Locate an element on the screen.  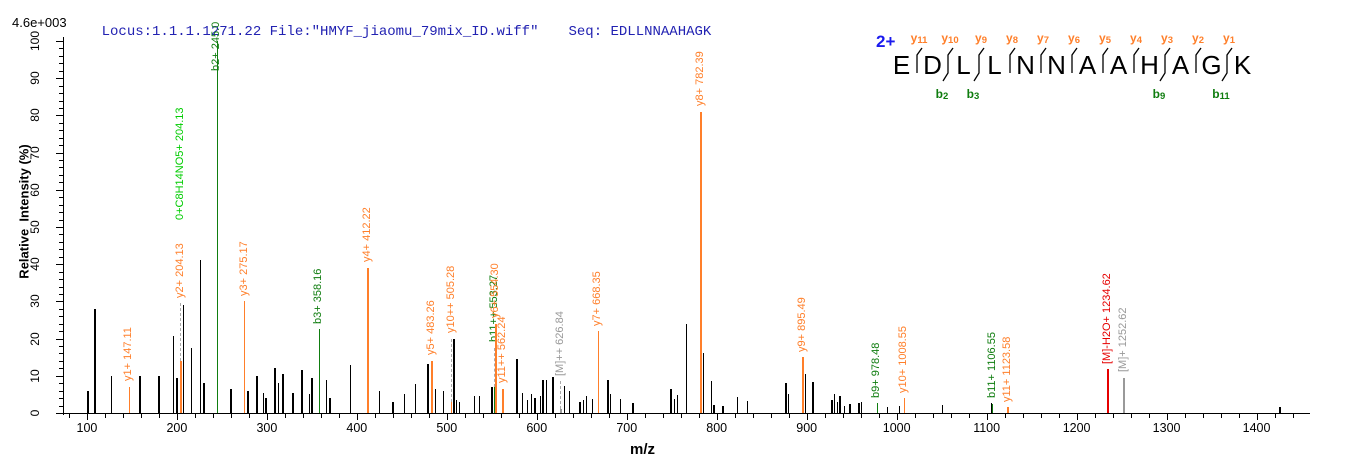
ion-label: y11+ 1123.58 is located at coordinates (1006, 369).